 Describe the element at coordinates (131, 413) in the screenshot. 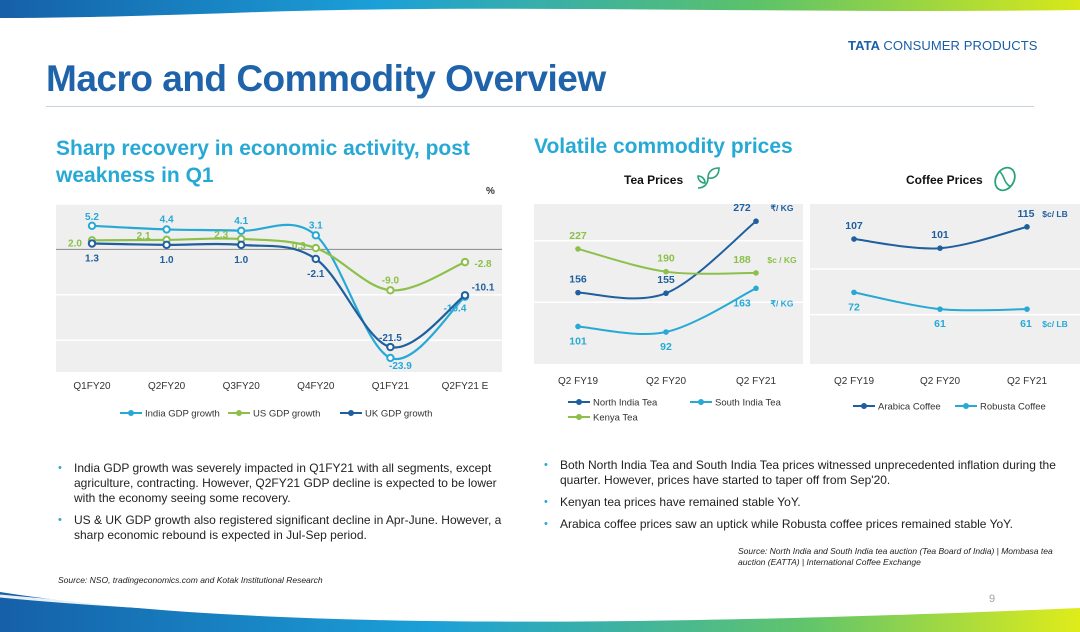

I see `legend-marker-india-gdp-growth` at that location.